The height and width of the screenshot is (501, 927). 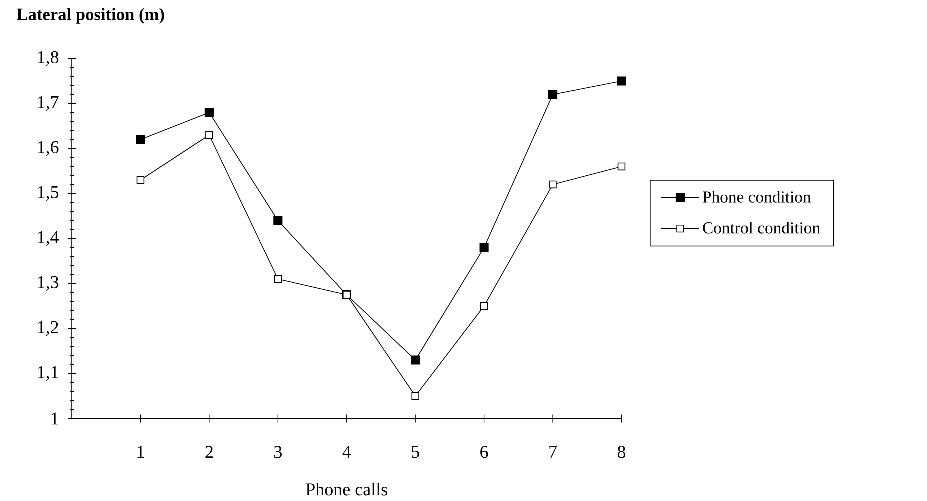 I want to click on x-tick-label: 8, so click(x=622, y=452).